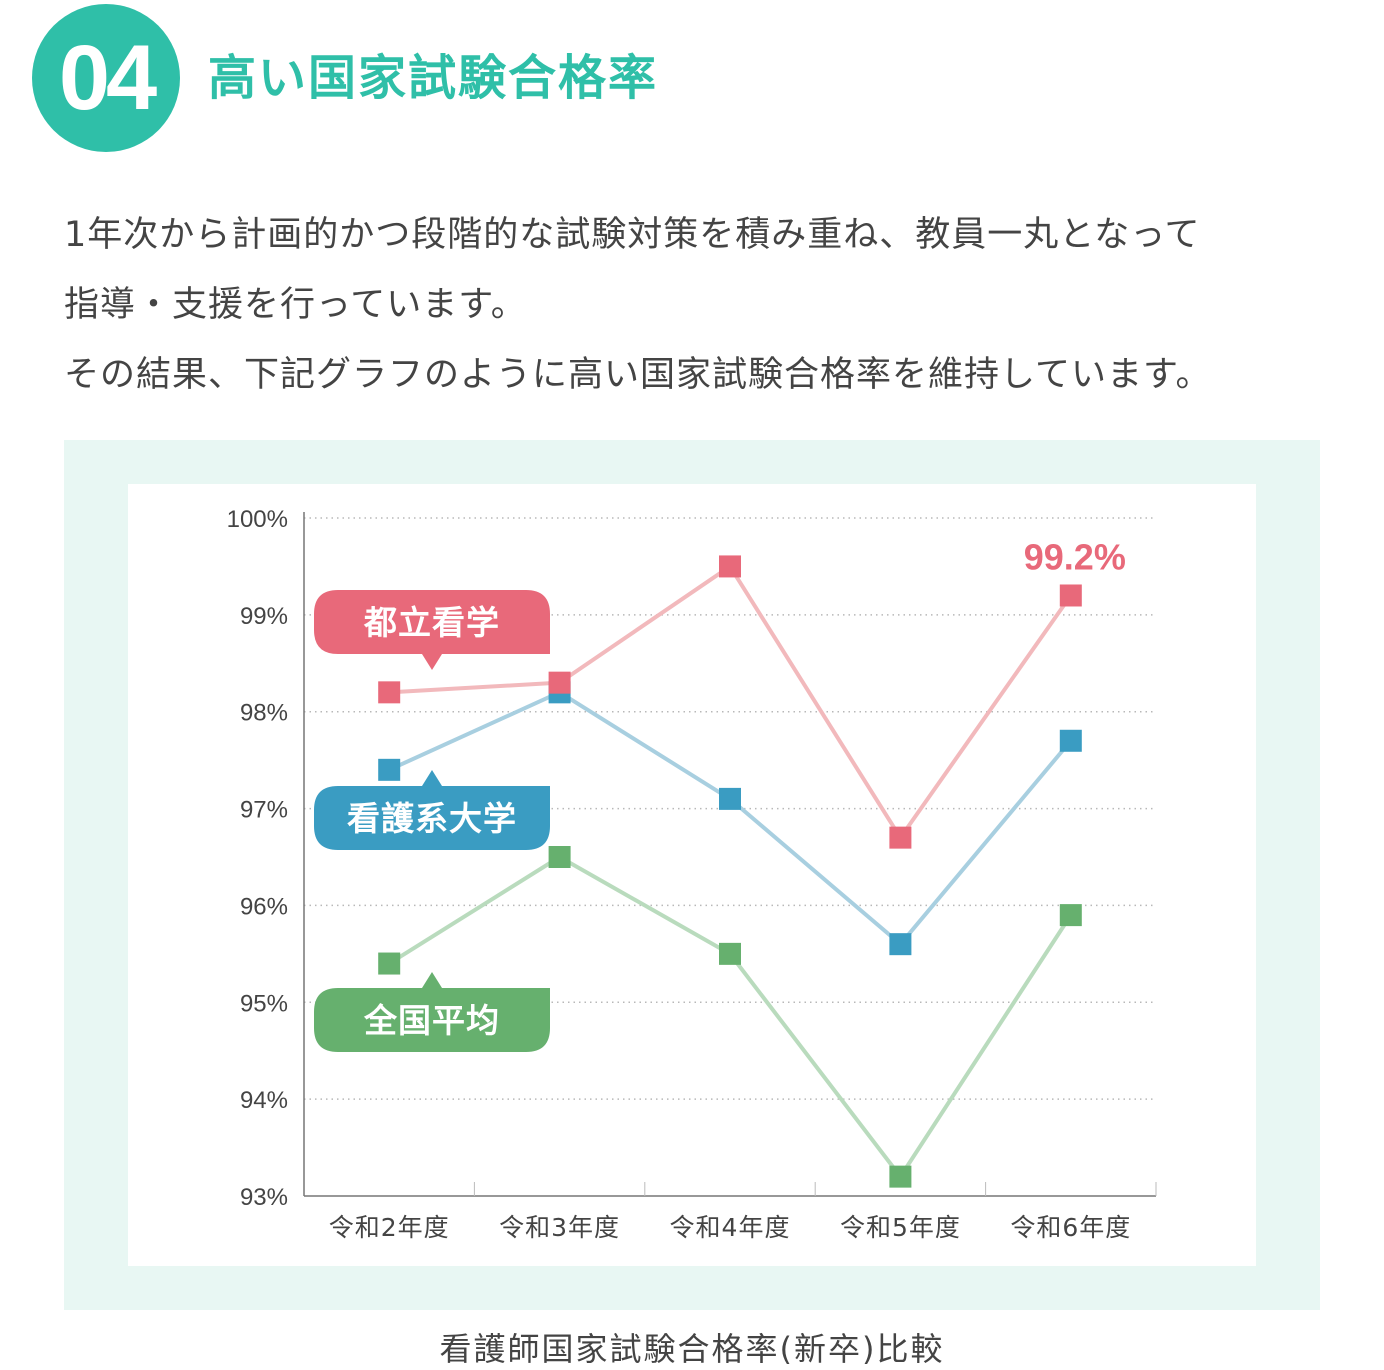  Describe the element at coordinates (264, 713) in the screenshot. I see `y-tick-label: 98%` at that location.